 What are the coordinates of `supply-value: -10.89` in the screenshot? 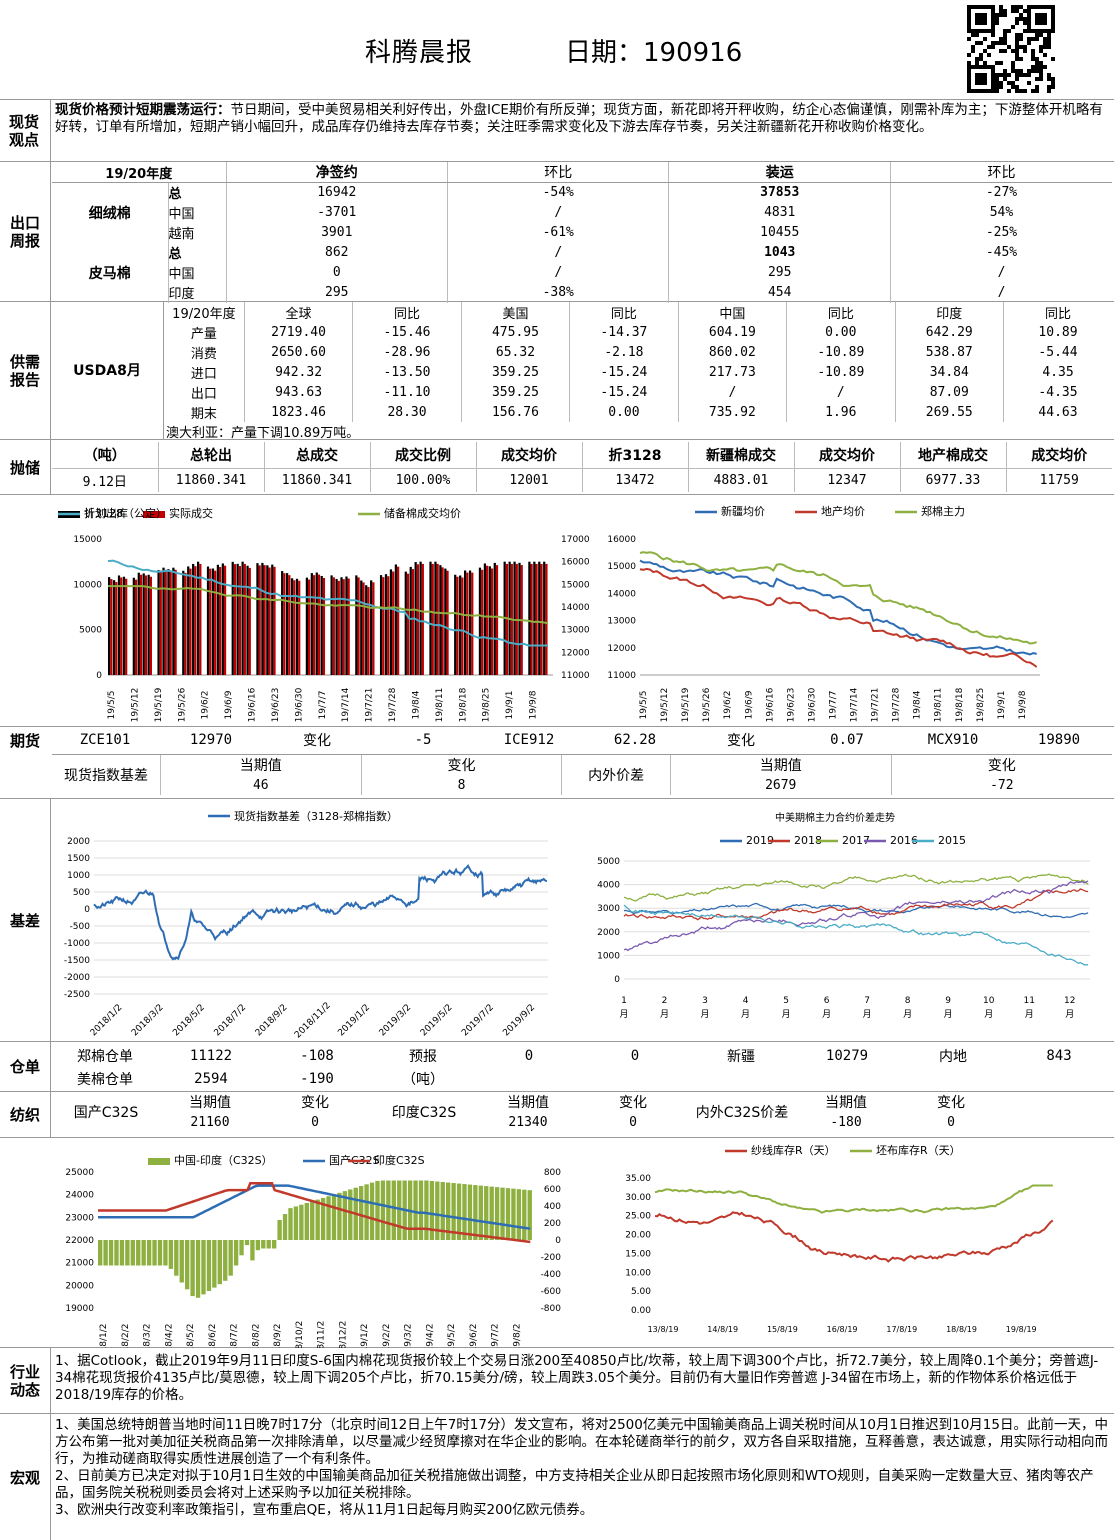 It's located at (841, 372).